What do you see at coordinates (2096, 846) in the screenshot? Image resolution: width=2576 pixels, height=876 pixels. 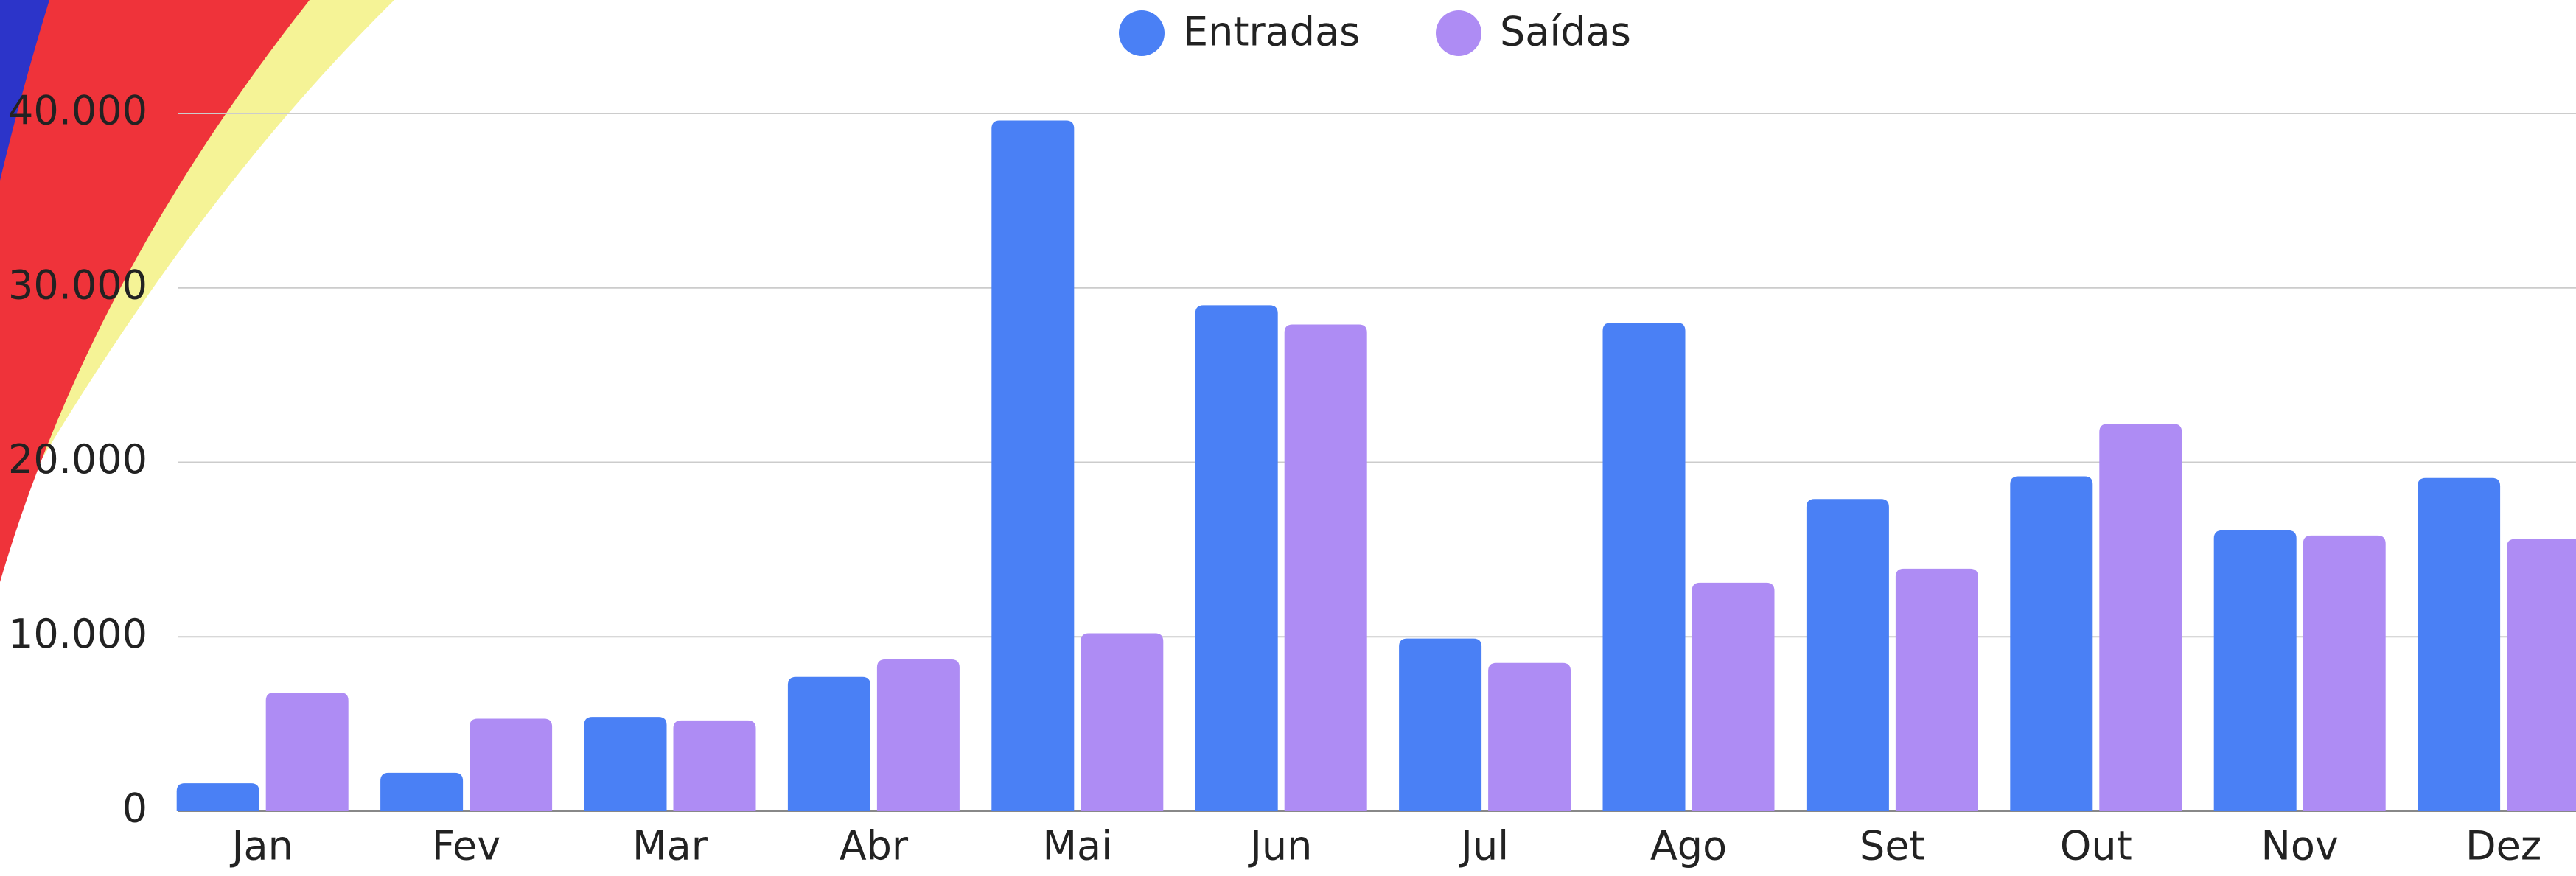 I see `x-tick-label: Out` at bounding box center [2096, 846].